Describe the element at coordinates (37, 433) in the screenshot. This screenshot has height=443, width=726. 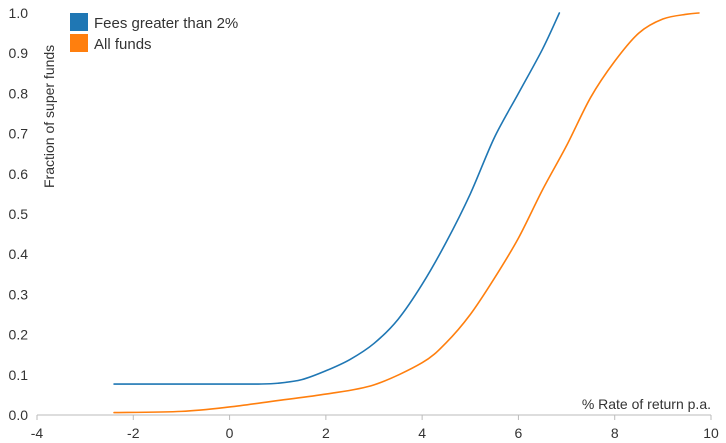
I see `x-tick-label: -4` at that location.